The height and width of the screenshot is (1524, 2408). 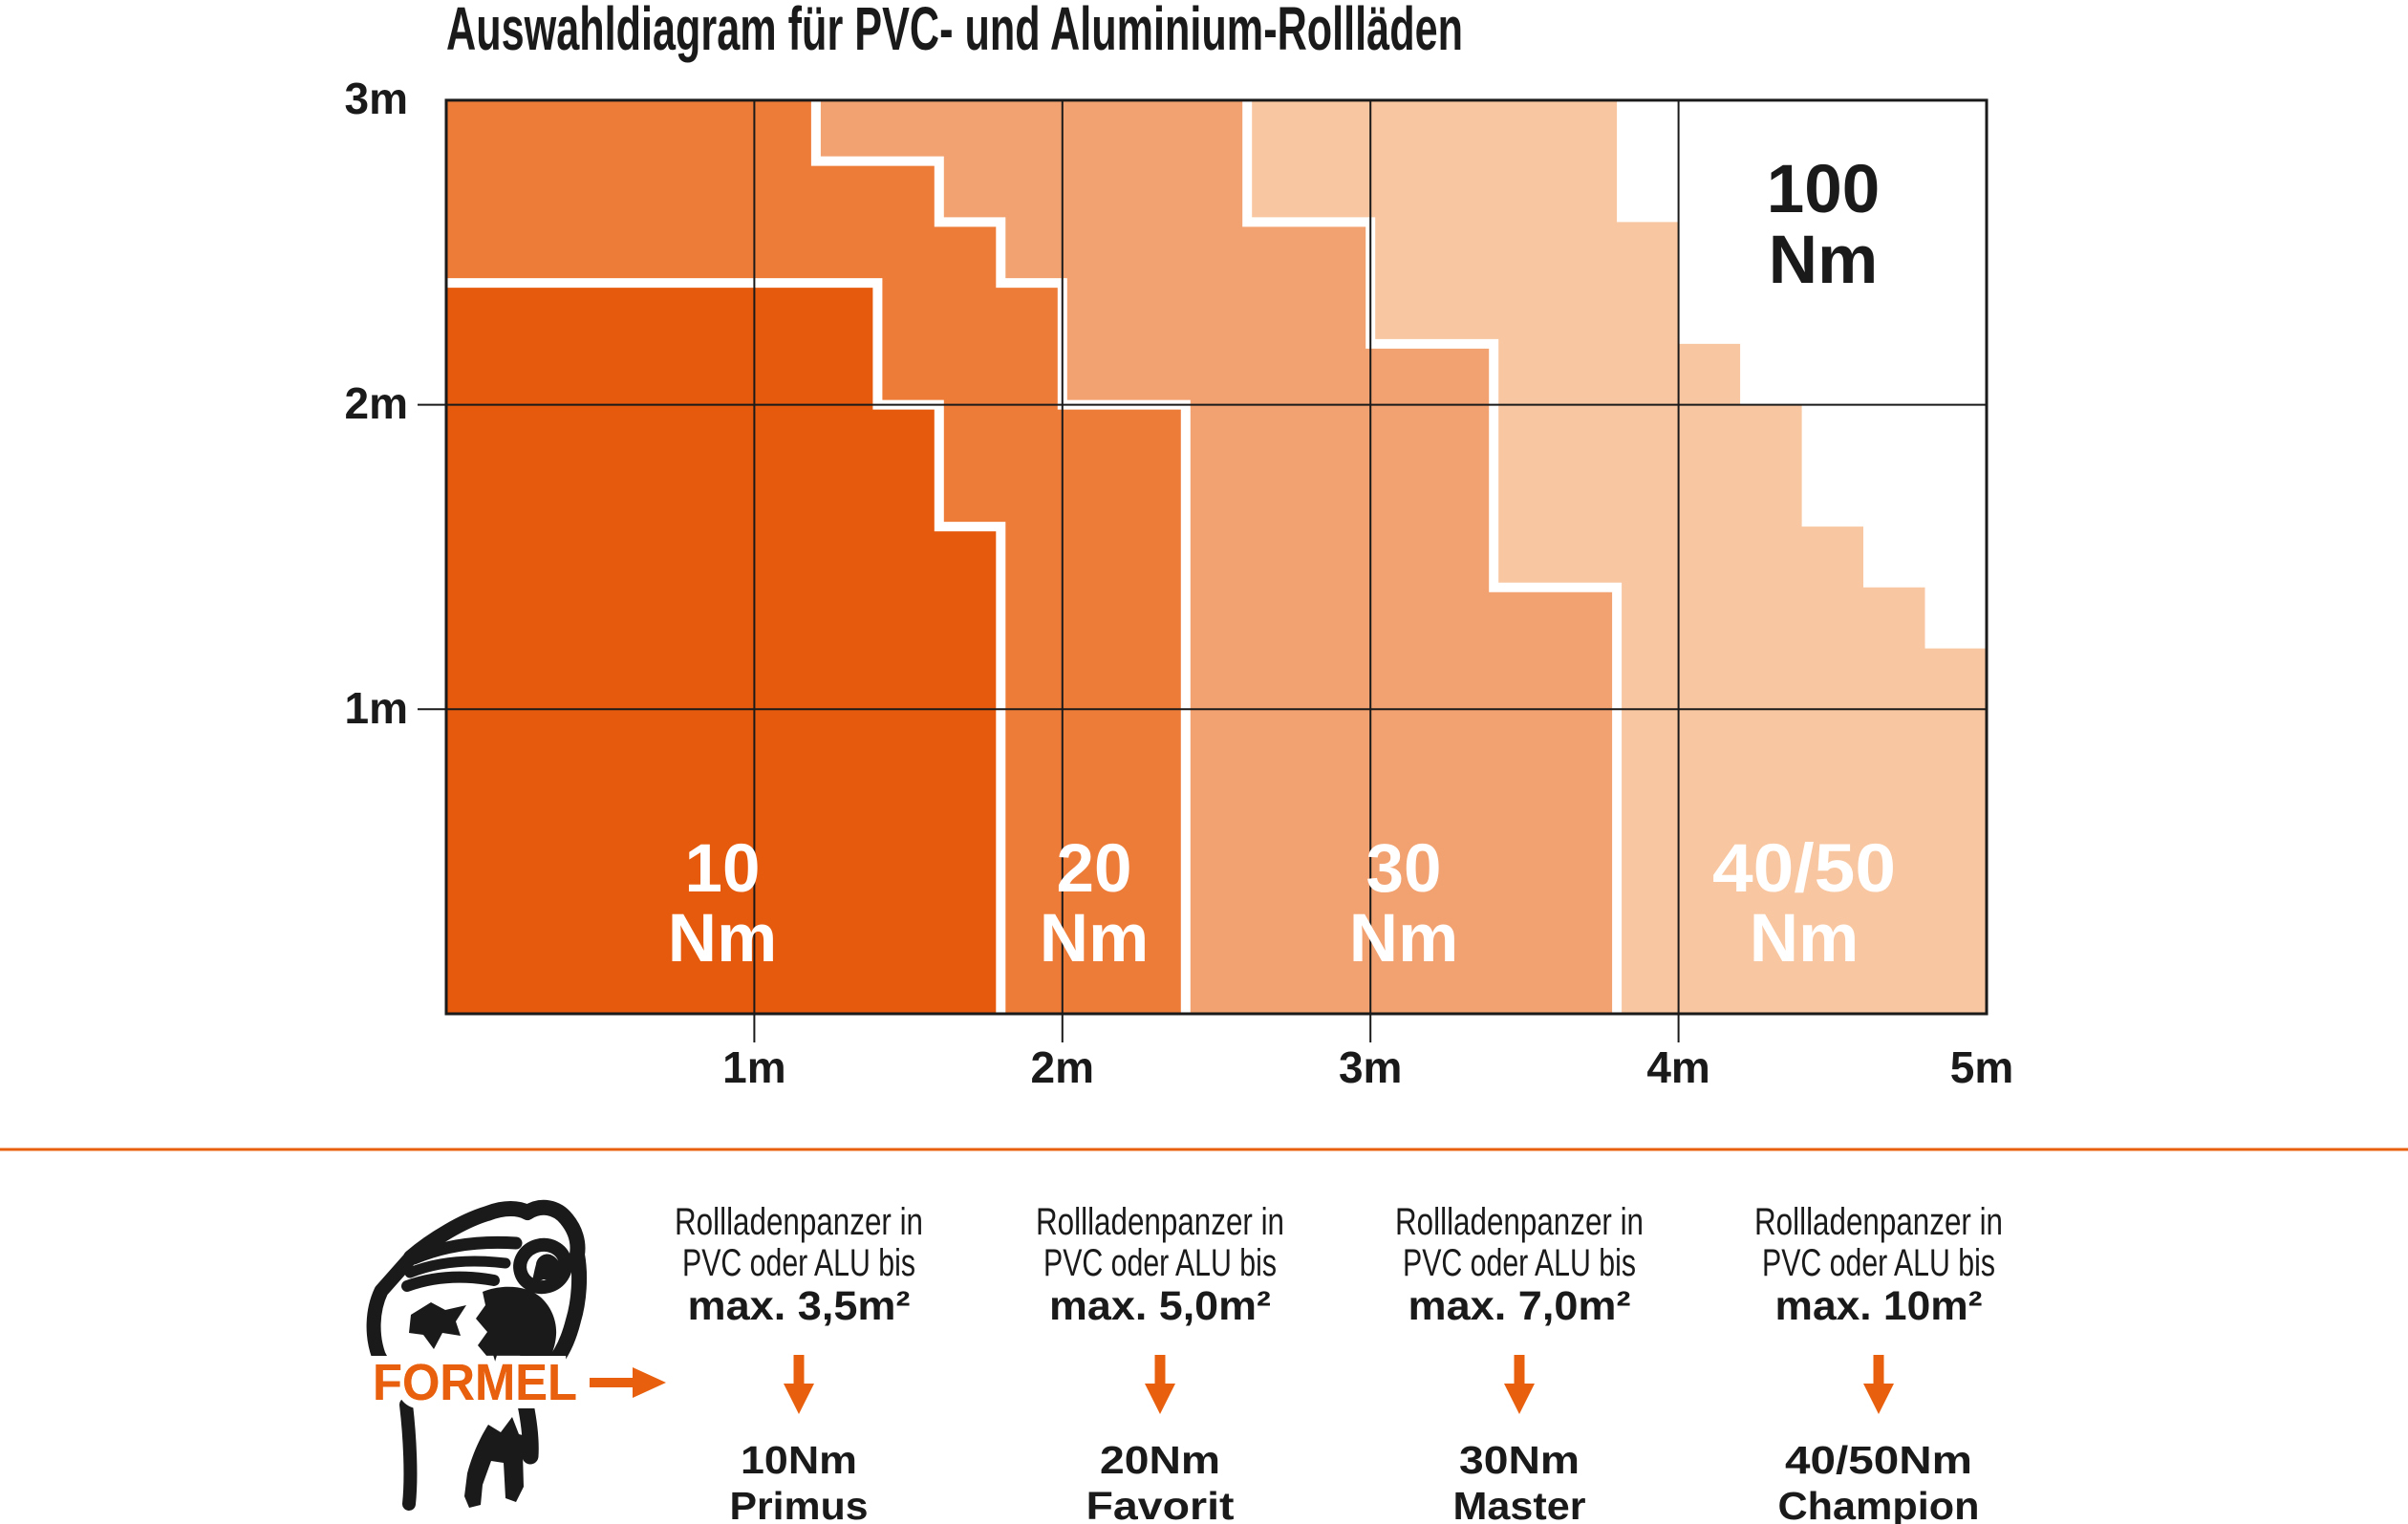 What do you see at coordinates (1160, 1460) in the screenshot?
I see `svg-text: 20Nm` at bounding box center [1160, 1460].